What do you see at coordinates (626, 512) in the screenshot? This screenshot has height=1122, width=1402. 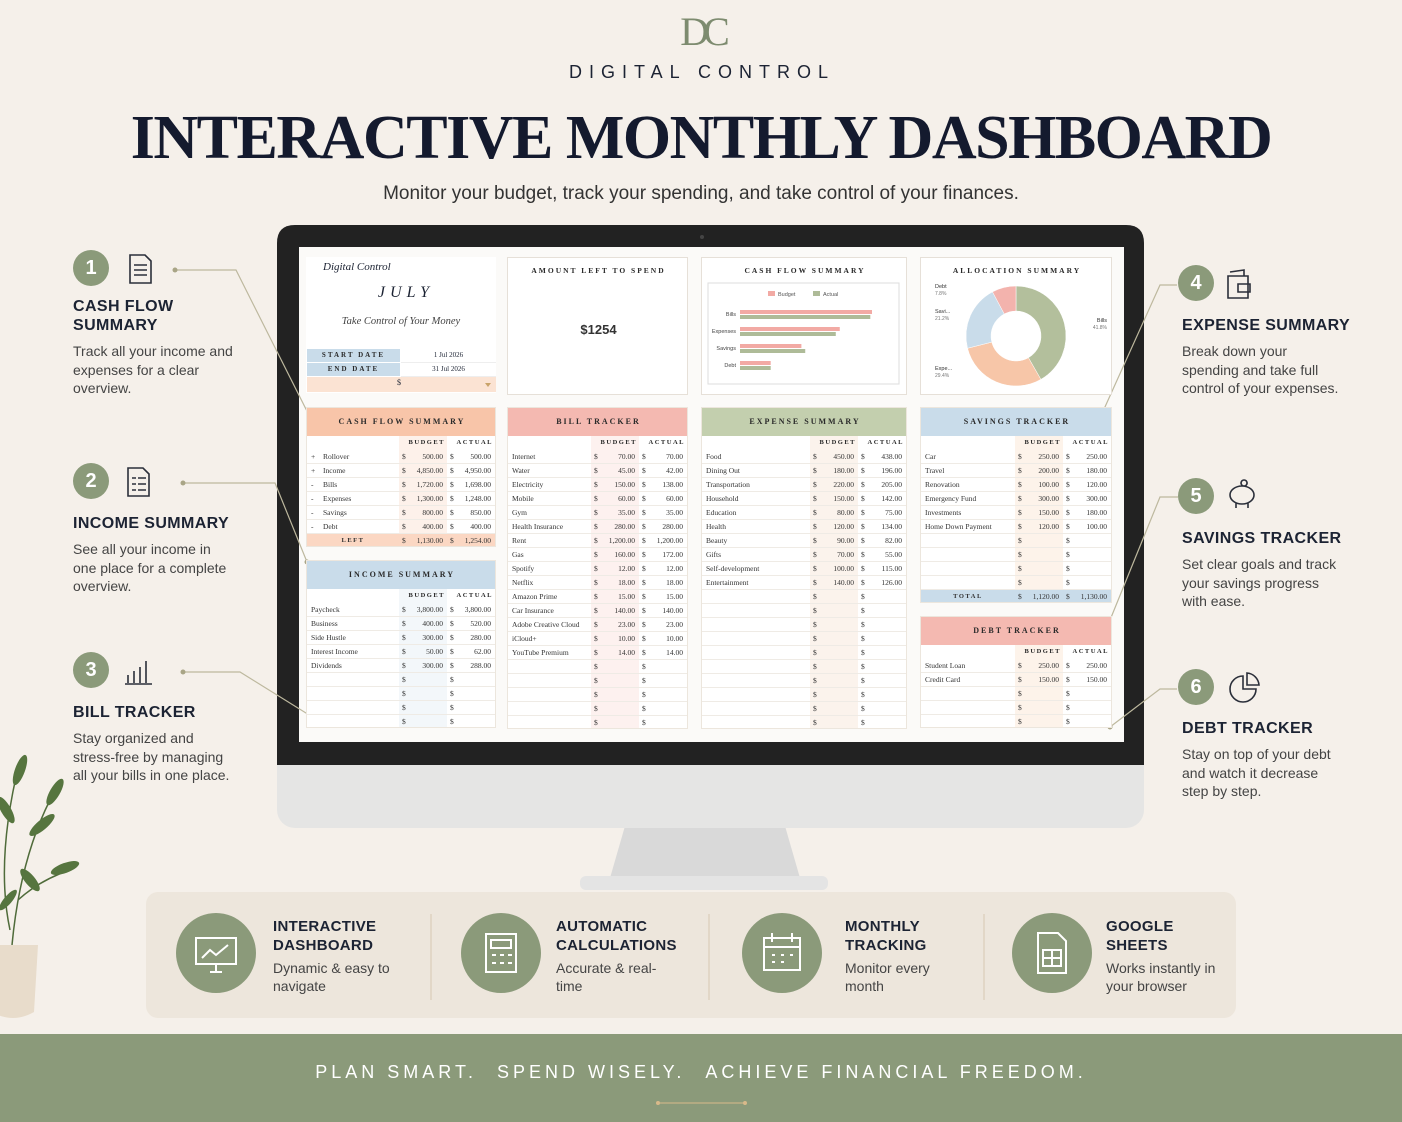 I see `row-budget: 35.00` at bounding box center [626, 512].